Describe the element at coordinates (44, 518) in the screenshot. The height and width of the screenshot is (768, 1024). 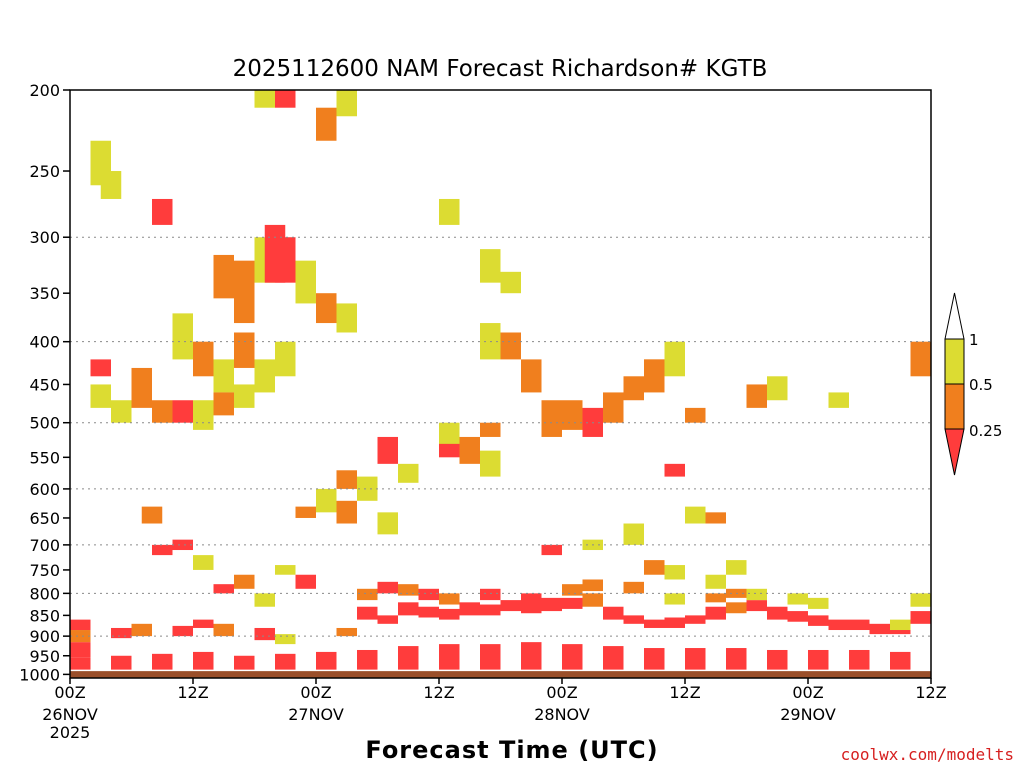
I see `y-tick-label: 650` at that location.